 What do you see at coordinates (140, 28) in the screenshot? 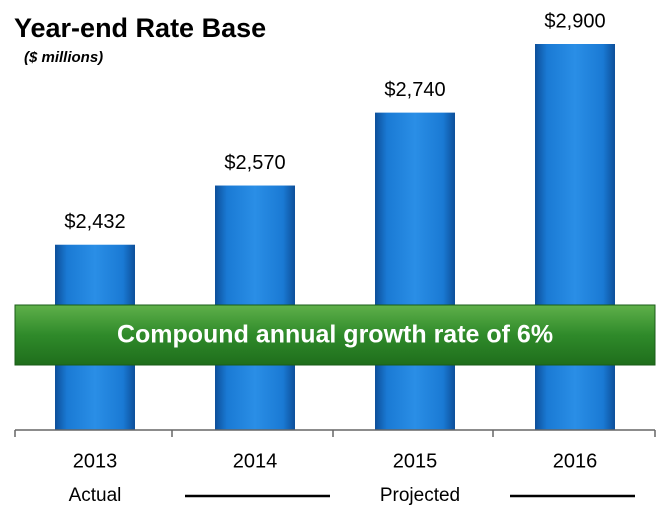
I see `chart-title: Year-end Rate Base` at bounding box center [140, 28].